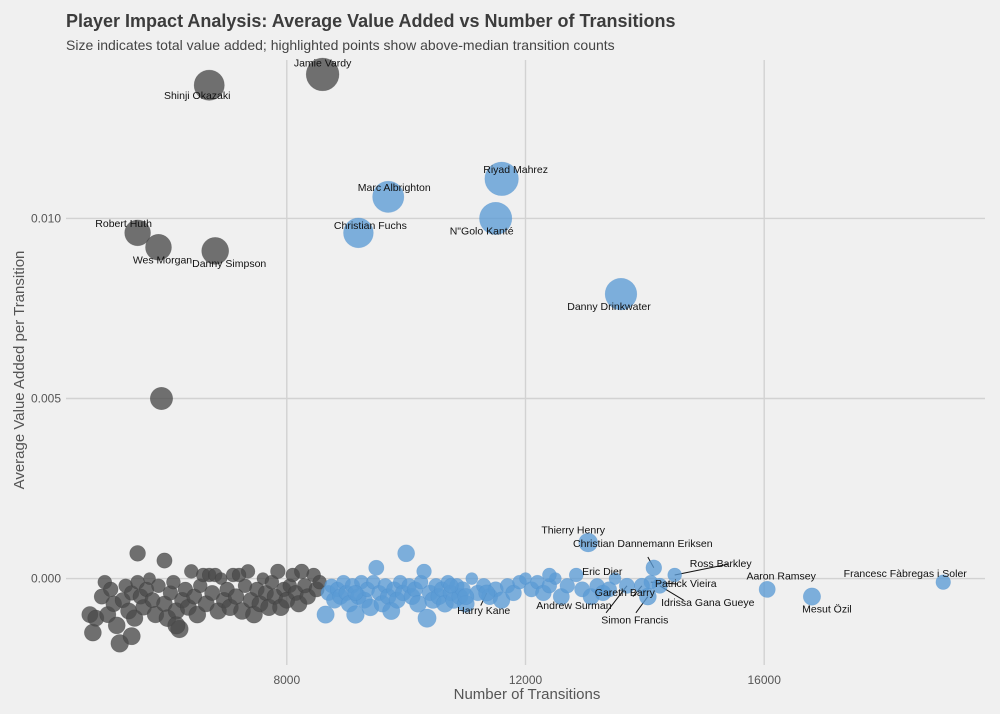  What do you see at coordinates (482, 231) in the screenshot?
I see `point-label: N"Golo Kanté` at bounding box center [482, 231].